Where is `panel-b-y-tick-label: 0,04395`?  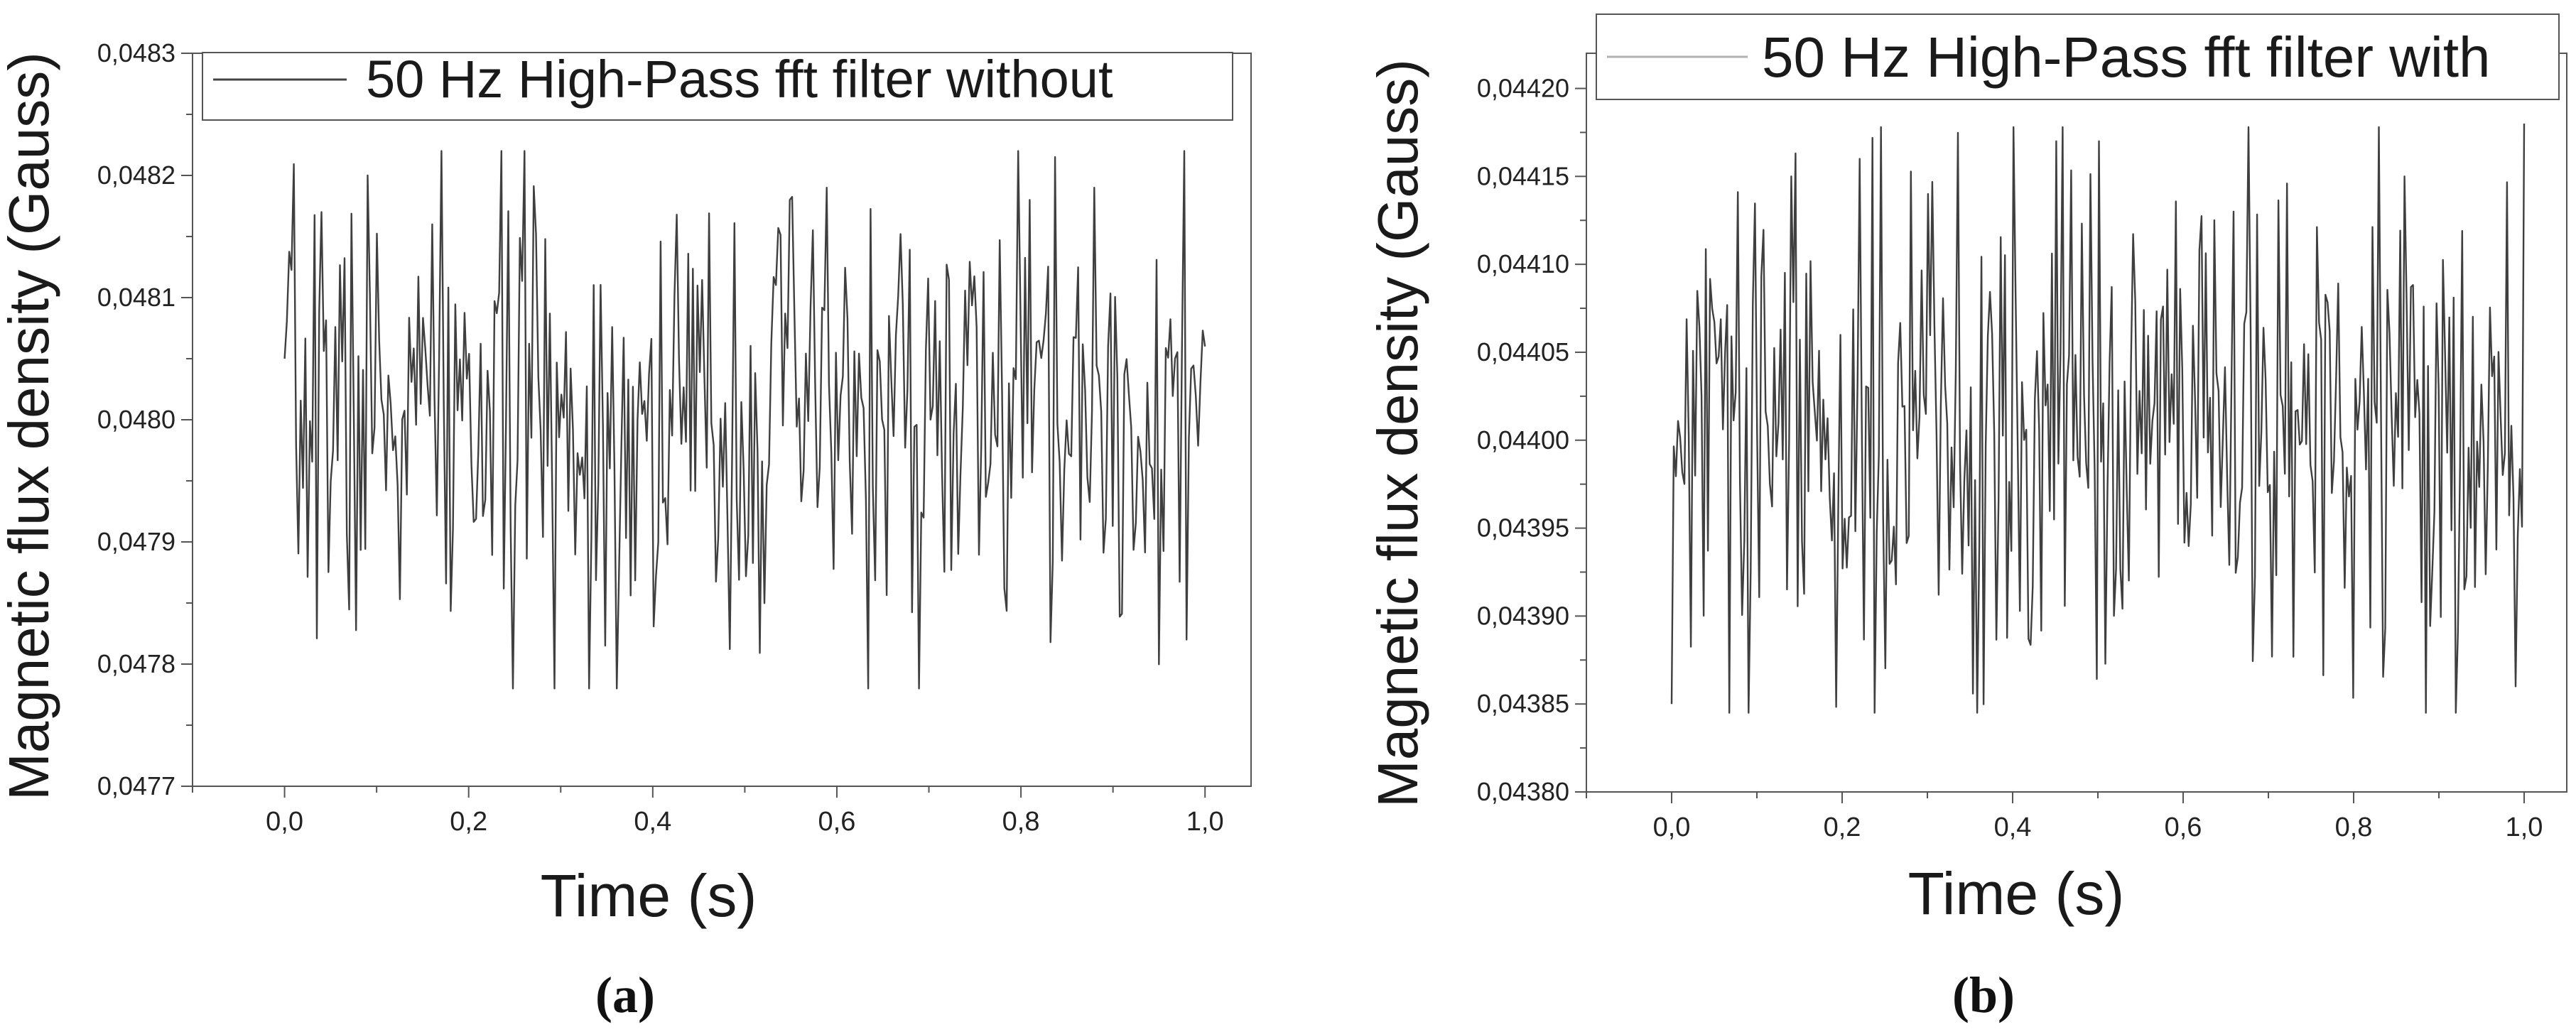 panel-b-y-tick-label: 0,04395 is located at coordinates (1523, 528).